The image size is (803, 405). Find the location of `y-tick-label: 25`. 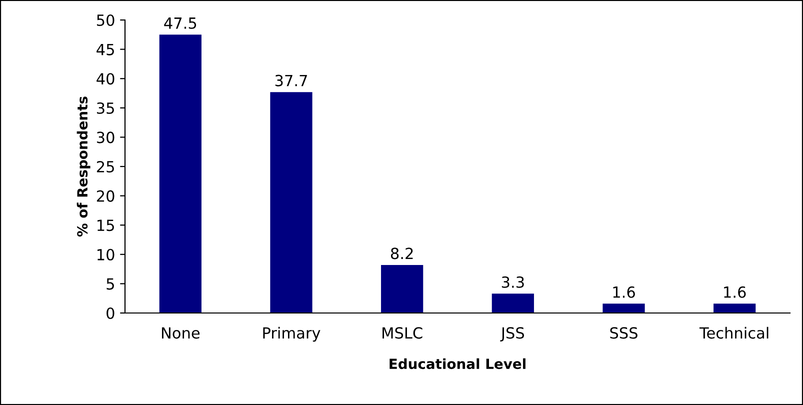

y-tick-label: 25 is located at coordinates (105, 166).